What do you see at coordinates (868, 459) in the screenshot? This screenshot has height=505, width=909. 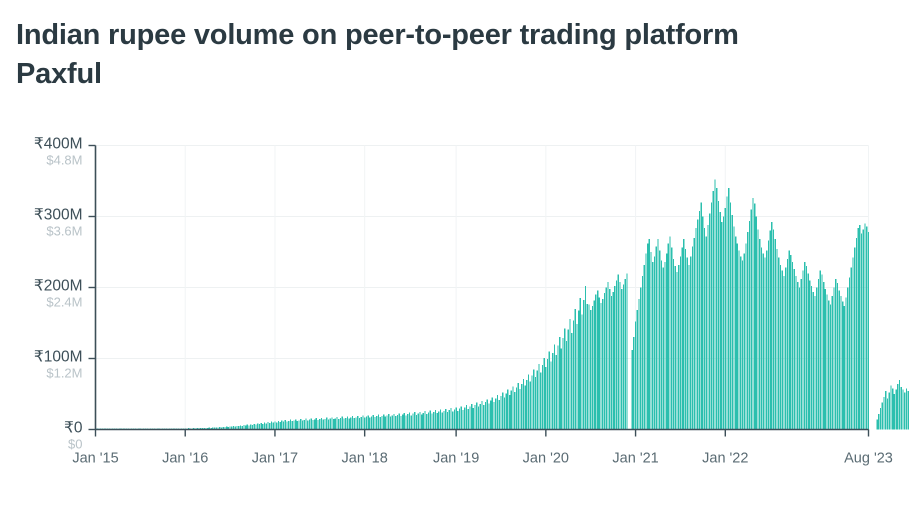 I see `x-tick-label: Aug '23` at bounding box center [868, 459].